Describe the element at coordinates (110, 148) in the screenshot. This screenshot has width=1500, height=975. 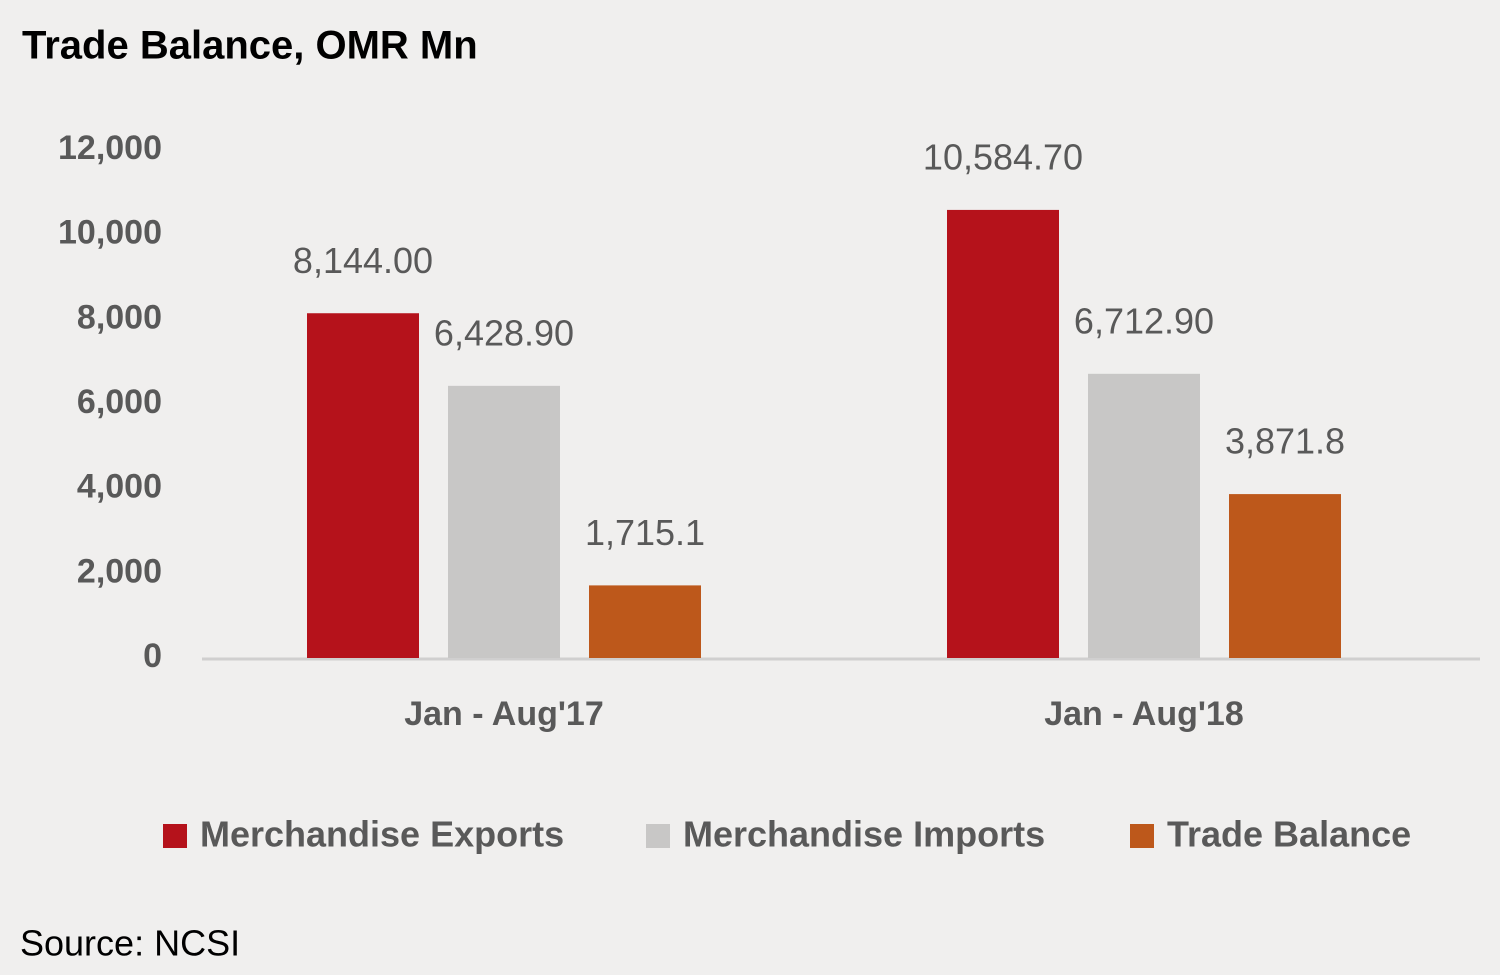
I see `y-tick-label: 12,000` at that location.